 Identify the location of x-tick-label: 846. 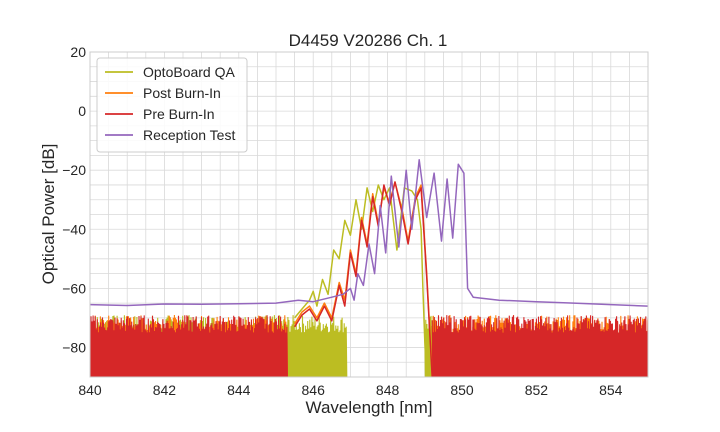
(314, 390).